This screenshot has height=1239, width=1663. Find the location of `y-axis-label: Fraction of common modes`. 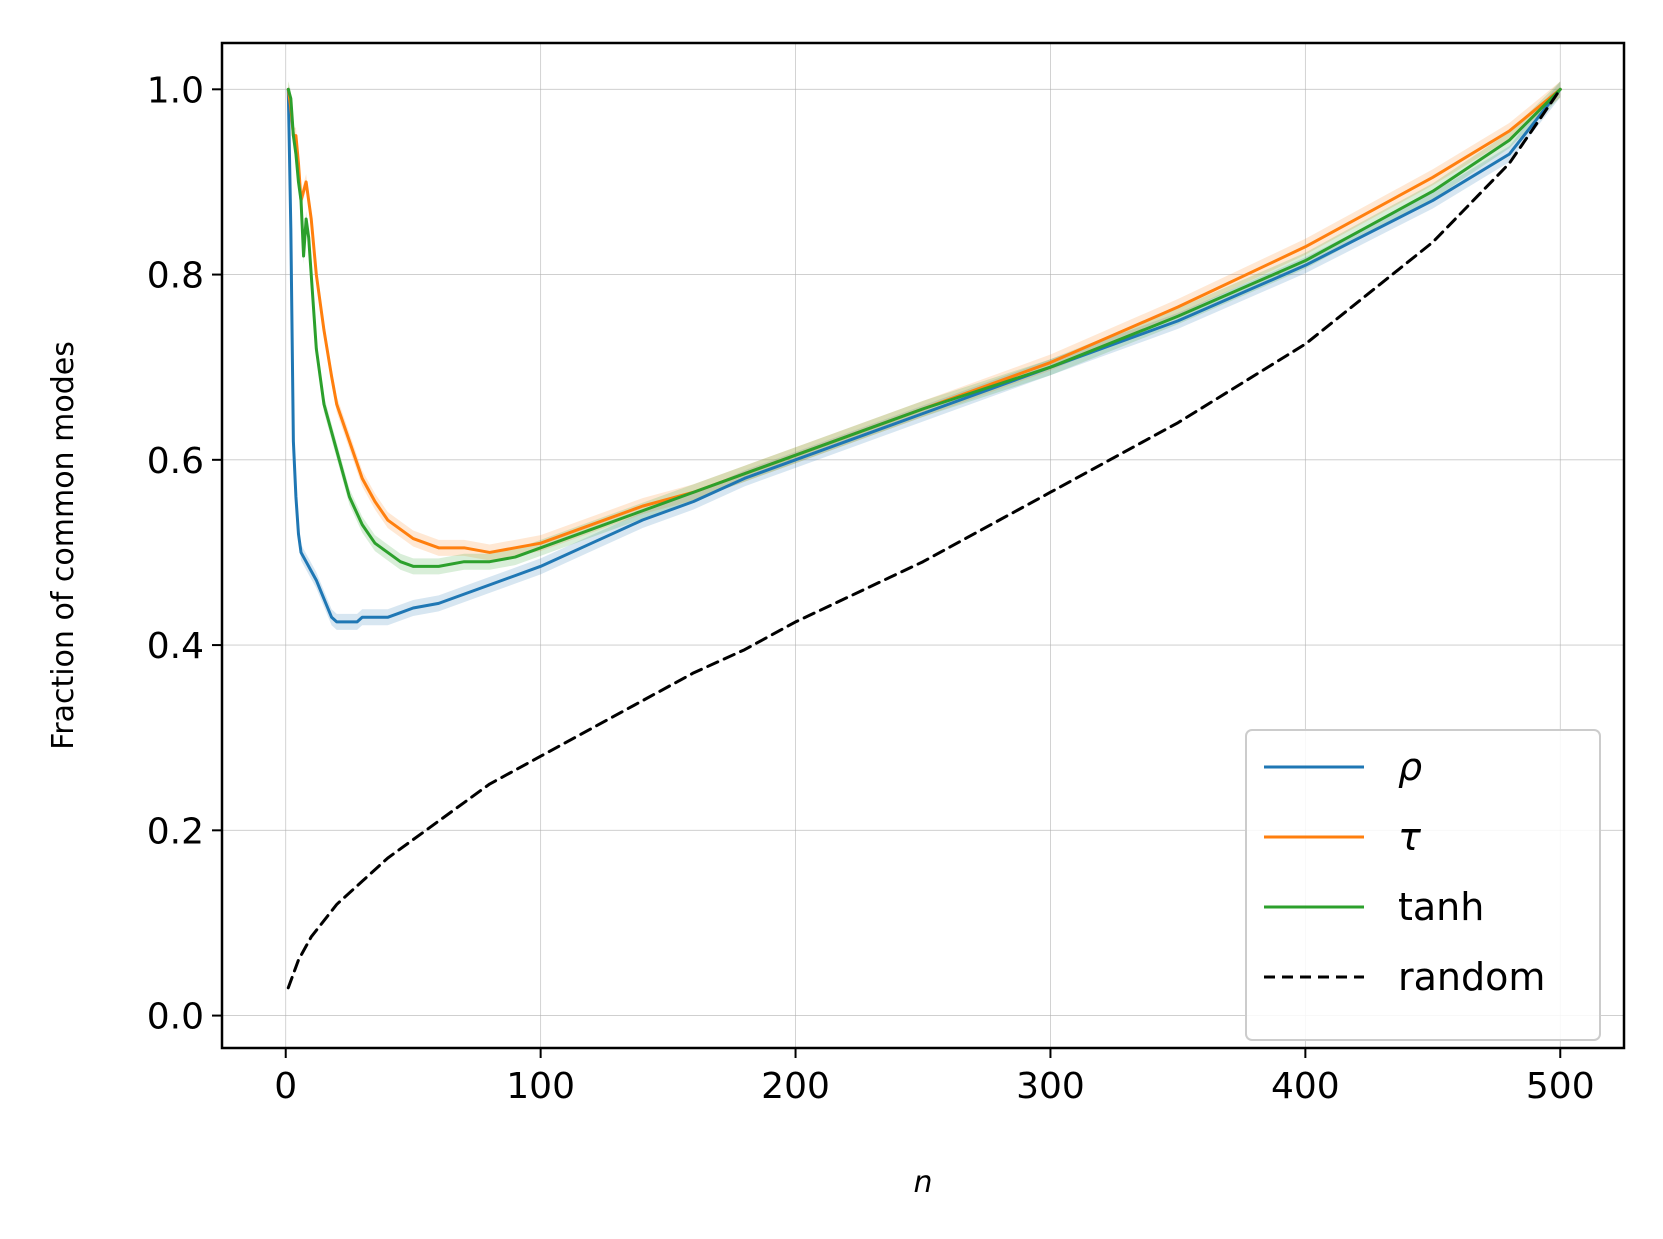

y-axis-label: Fraction of common modes is located at coordinates (63, 545).